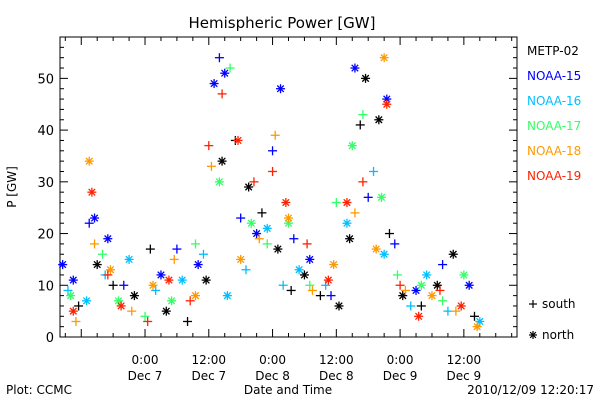  Describe the element at coordinates (208, 376) in the screenshot. I see `x-tick-label-date: Dec 7` at that location.